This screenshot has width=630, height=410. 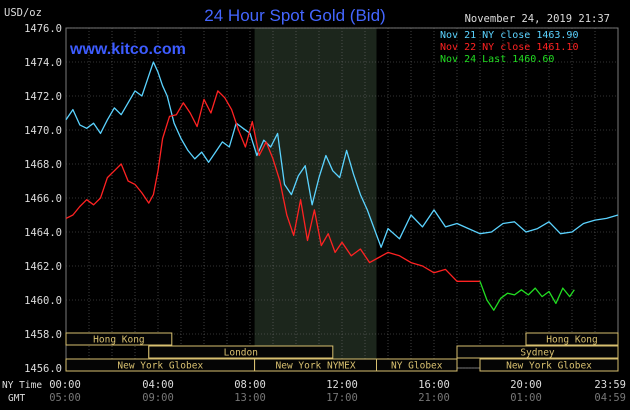 I want to click on x-tick-label-gmt: 17:00, so click(x=342, y=398).